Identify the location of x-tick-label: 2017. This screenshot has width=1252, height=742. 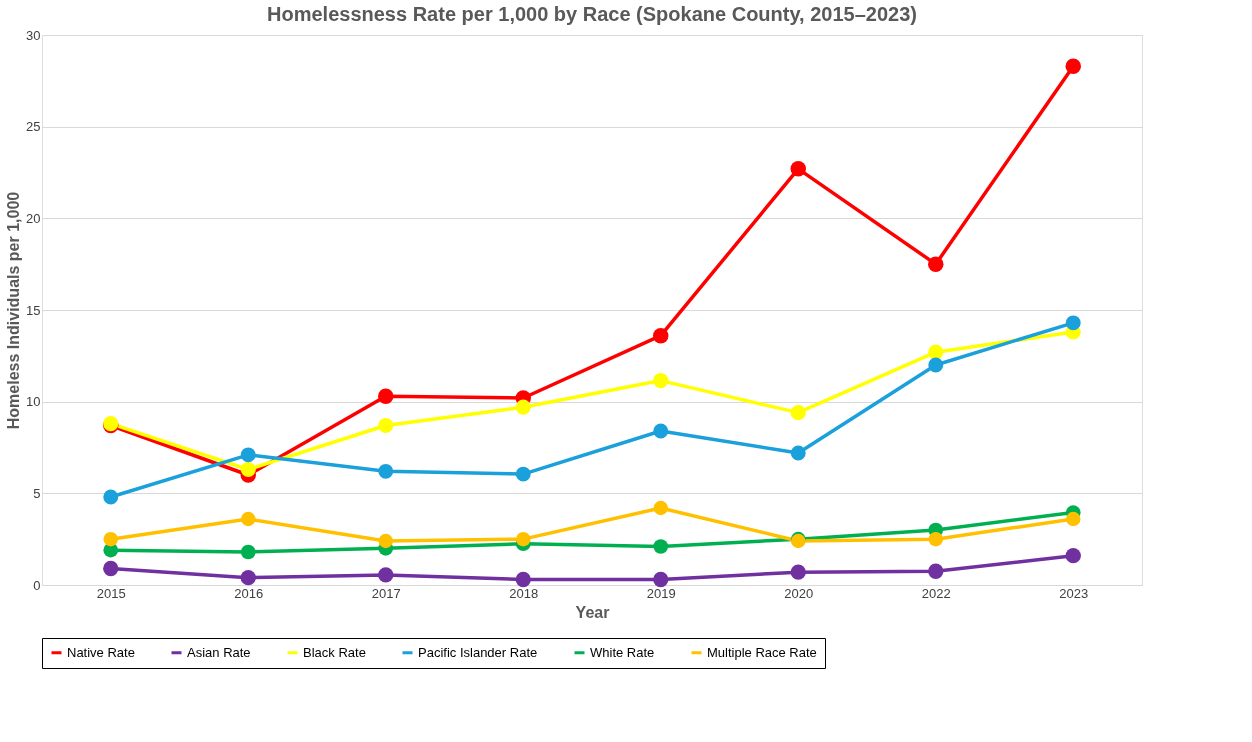
(386, 593).